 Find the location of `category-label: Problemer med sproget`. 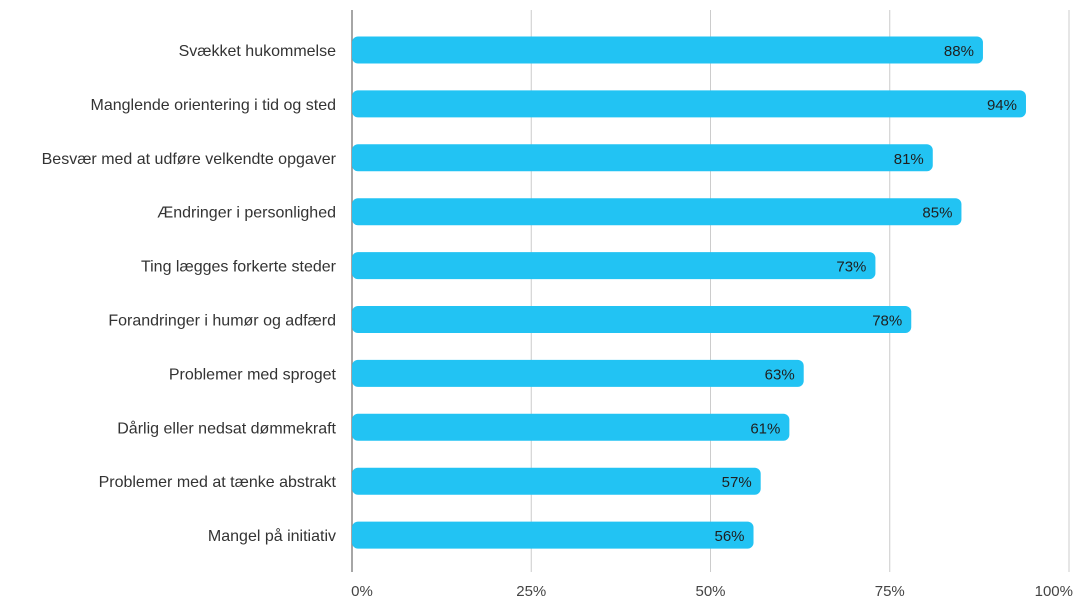

category-label: Problemer med sproget is located at coordinates (253, 374).